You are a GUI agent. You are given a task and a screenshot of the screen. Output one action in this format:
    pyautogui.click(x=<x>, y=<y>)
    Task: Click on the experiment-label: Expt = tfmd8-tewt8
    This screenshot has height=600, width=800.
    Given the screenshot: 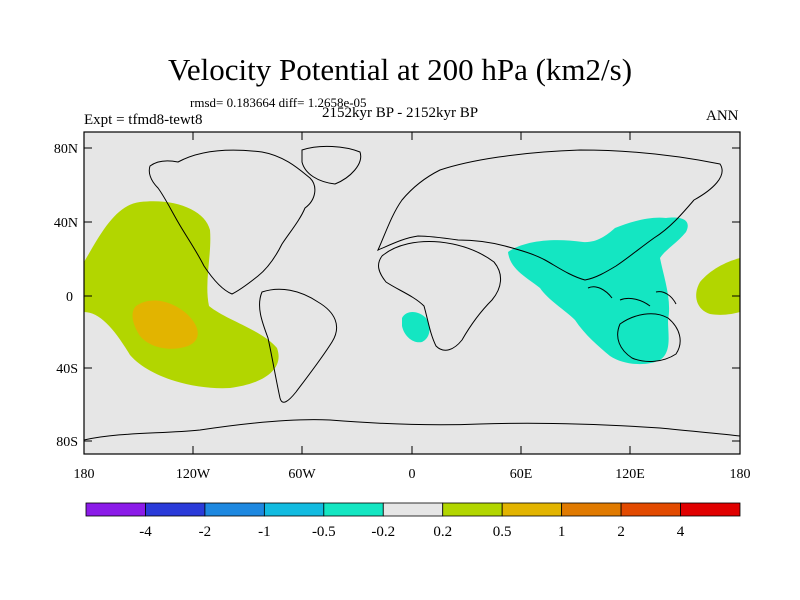 What is the action you would take?
    pyautogui.click(x=143, y=120)
    